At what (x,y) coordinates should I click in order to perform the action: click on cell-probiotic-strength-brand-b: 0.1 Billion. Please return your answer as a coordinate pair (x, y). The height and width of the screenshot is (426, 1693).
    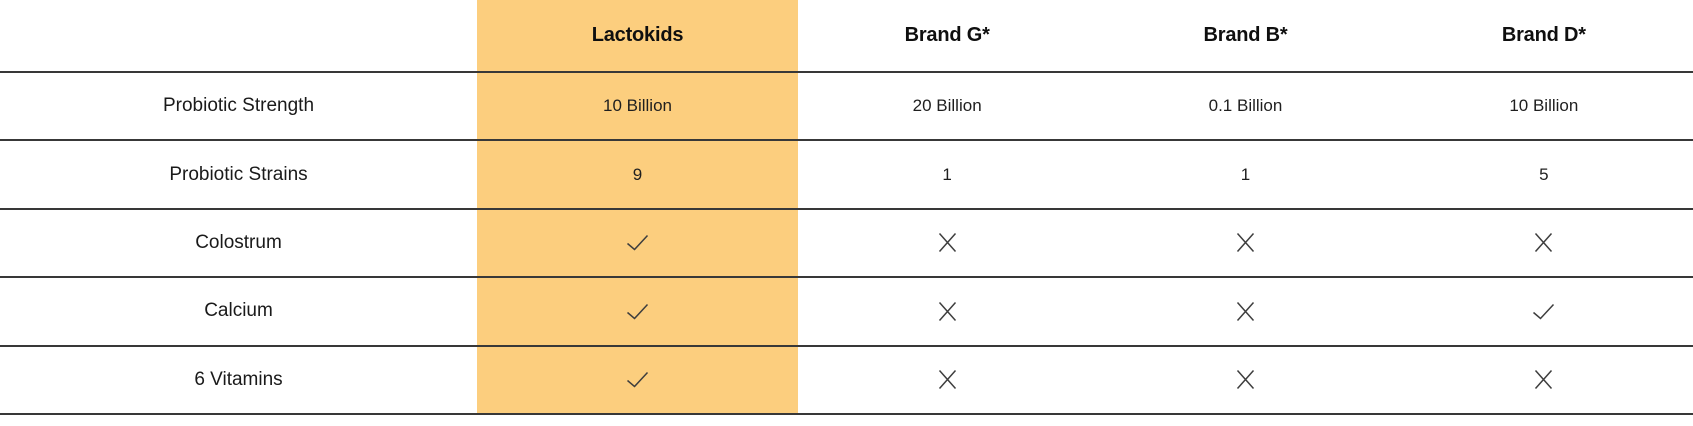
    Looking at the image, I should click on (1245, 106).